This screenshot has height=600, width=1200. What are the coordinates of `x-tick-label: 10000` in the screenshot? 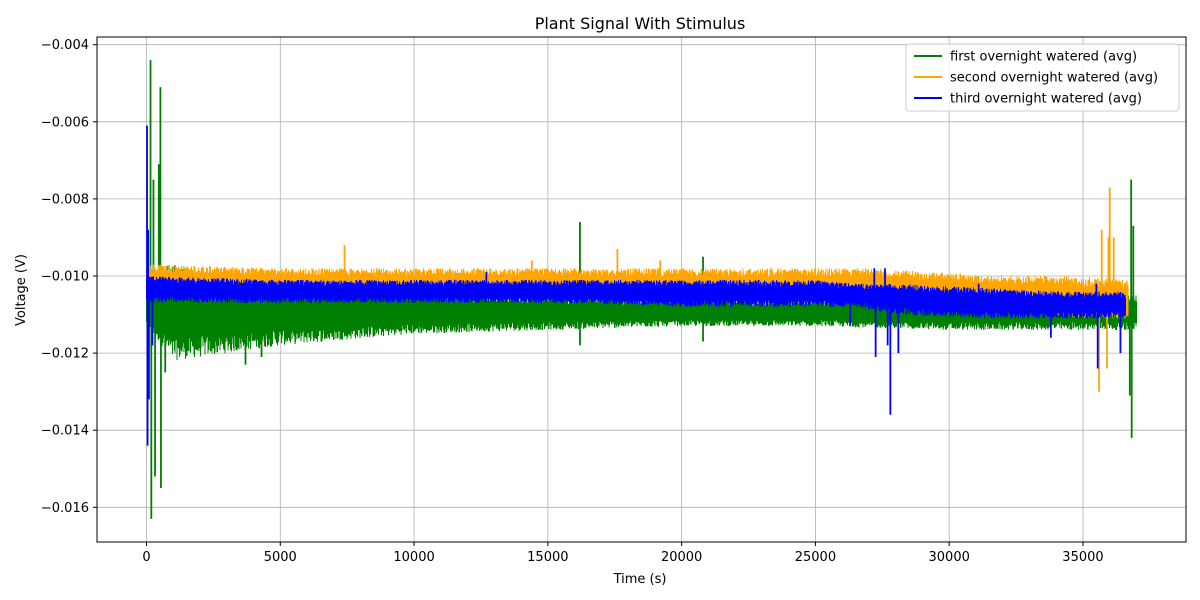 It's located at (413, 557).